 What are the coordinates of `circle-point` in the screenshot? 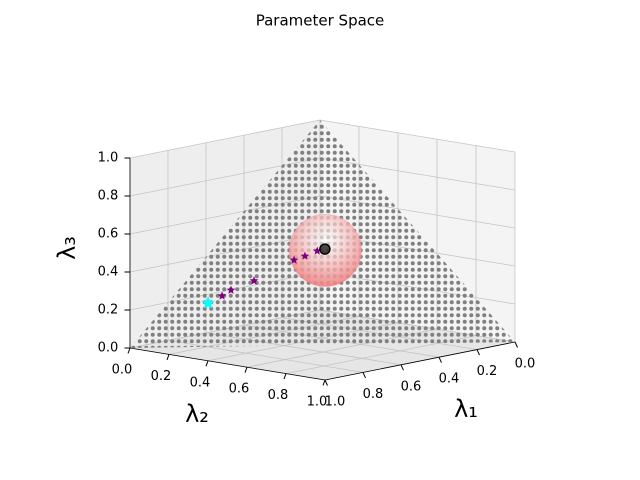 It's located at (325, 249).